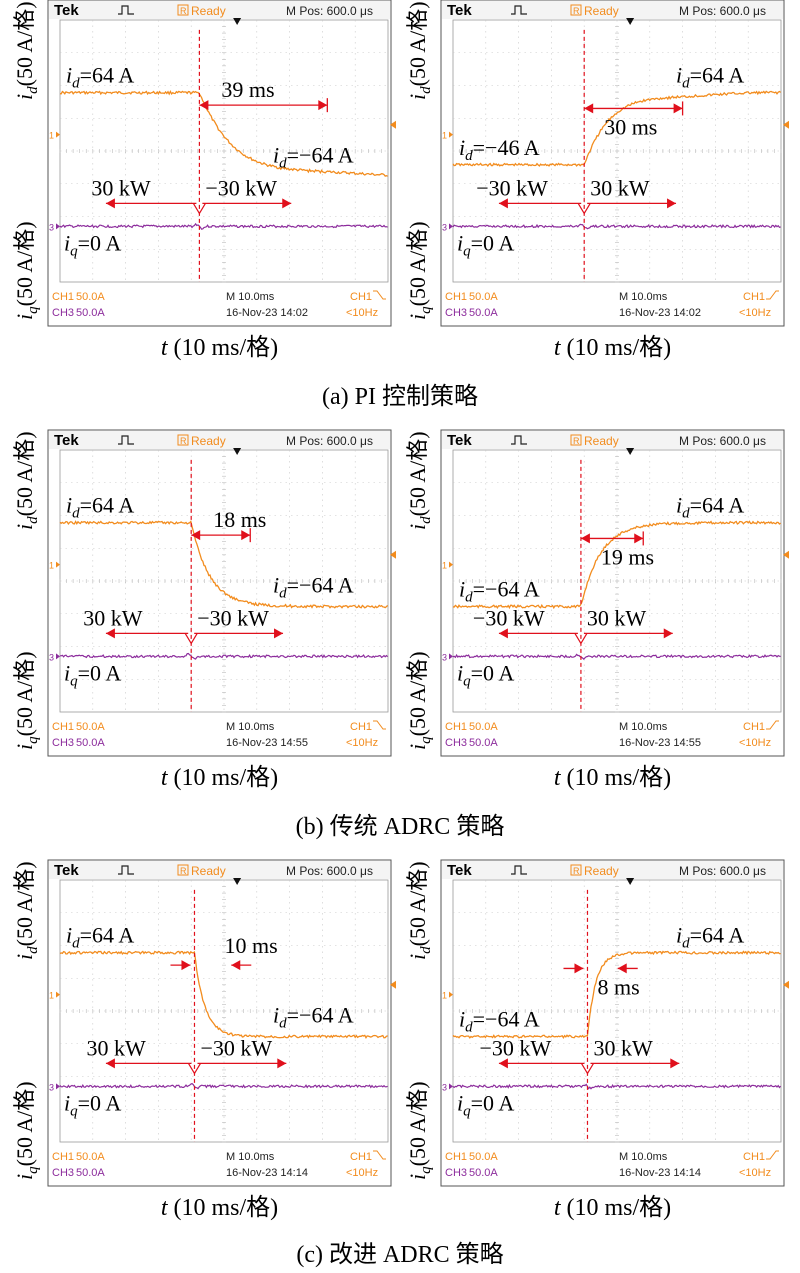  What do you see at coordinates (379, 295) in the screenshot?
I see `falling-edge-icon` at bounding box center [379, 295].